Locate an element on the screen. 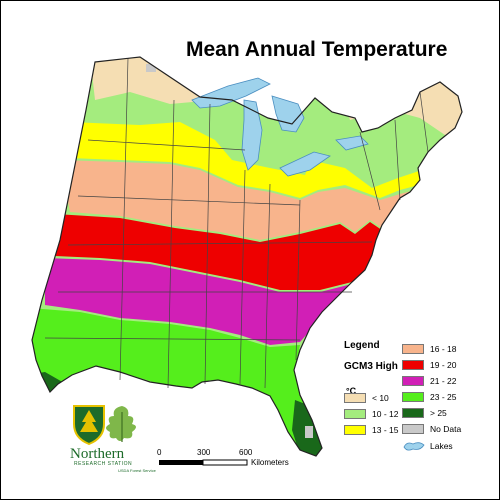 The image size is (500, 500). legend-swatch-no-data is located at coordinates (413, 429).